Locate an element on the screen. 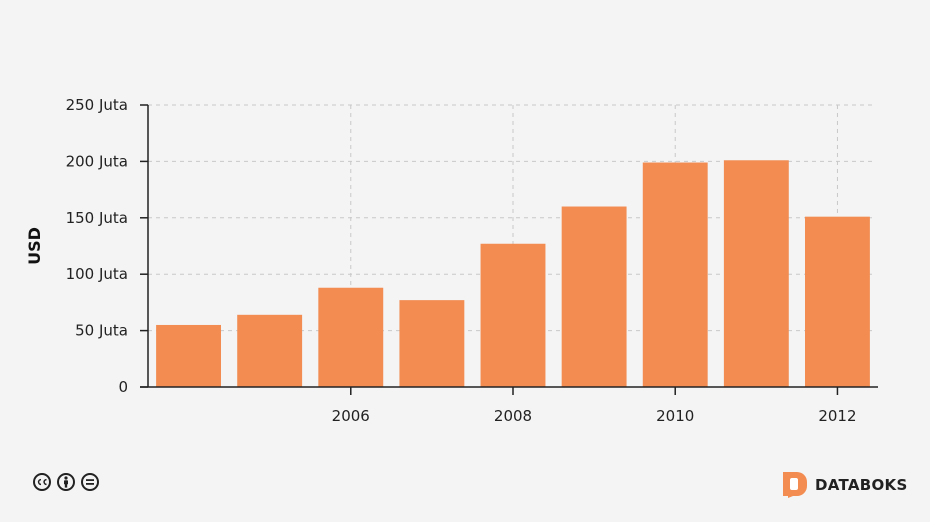  x-tick-labels: 2006 2008 2010 2012 is located at coordinates (594, 416).